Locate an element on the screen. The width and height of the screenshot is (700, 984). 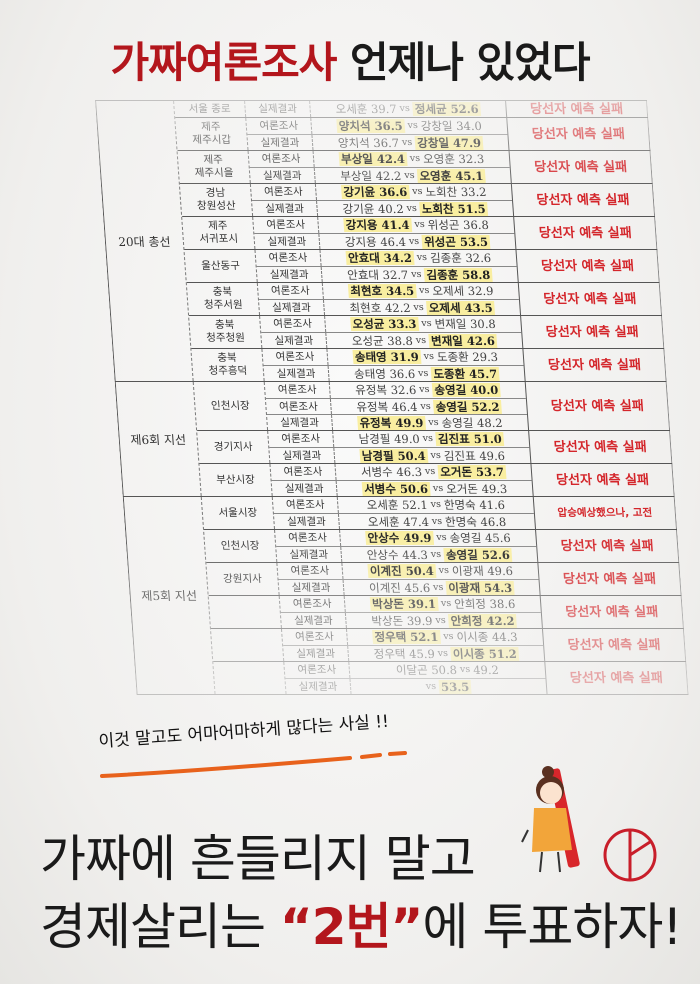
result-cell: 정우택 45.9 vs 이시종 51.2 is located at coordinates (446, 653).